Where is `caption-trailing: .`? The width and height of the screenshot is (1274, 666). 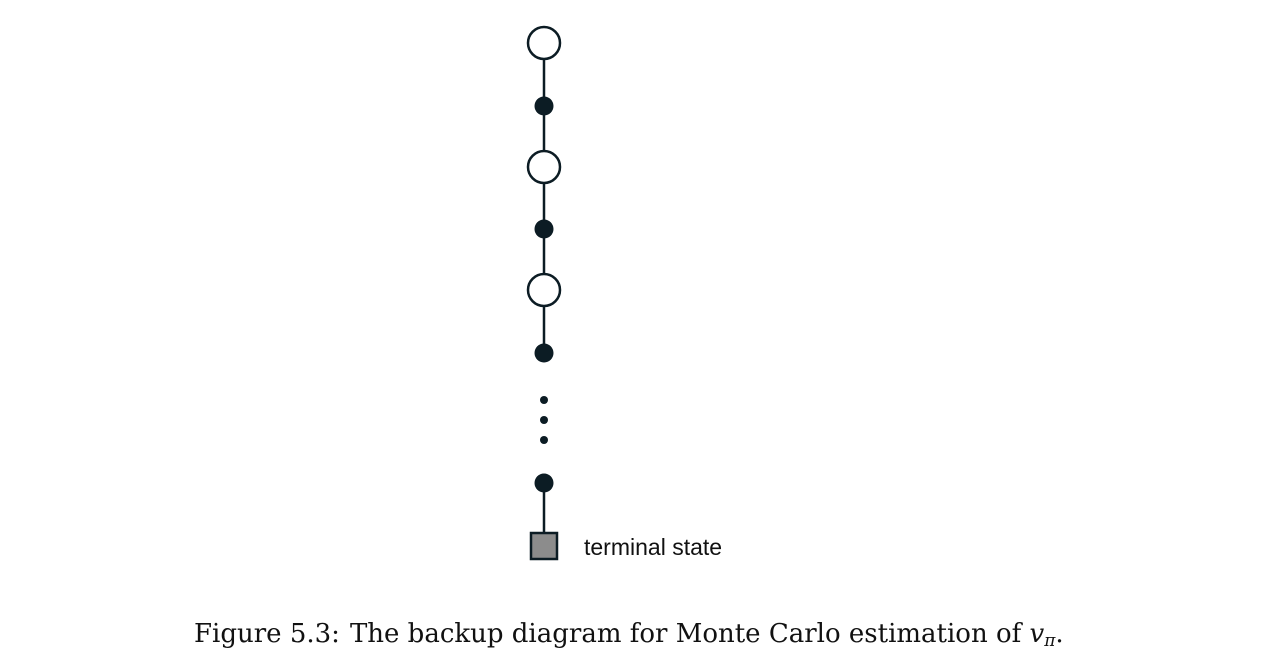 caption-trailing: . is located at coordinates (1059, 634).